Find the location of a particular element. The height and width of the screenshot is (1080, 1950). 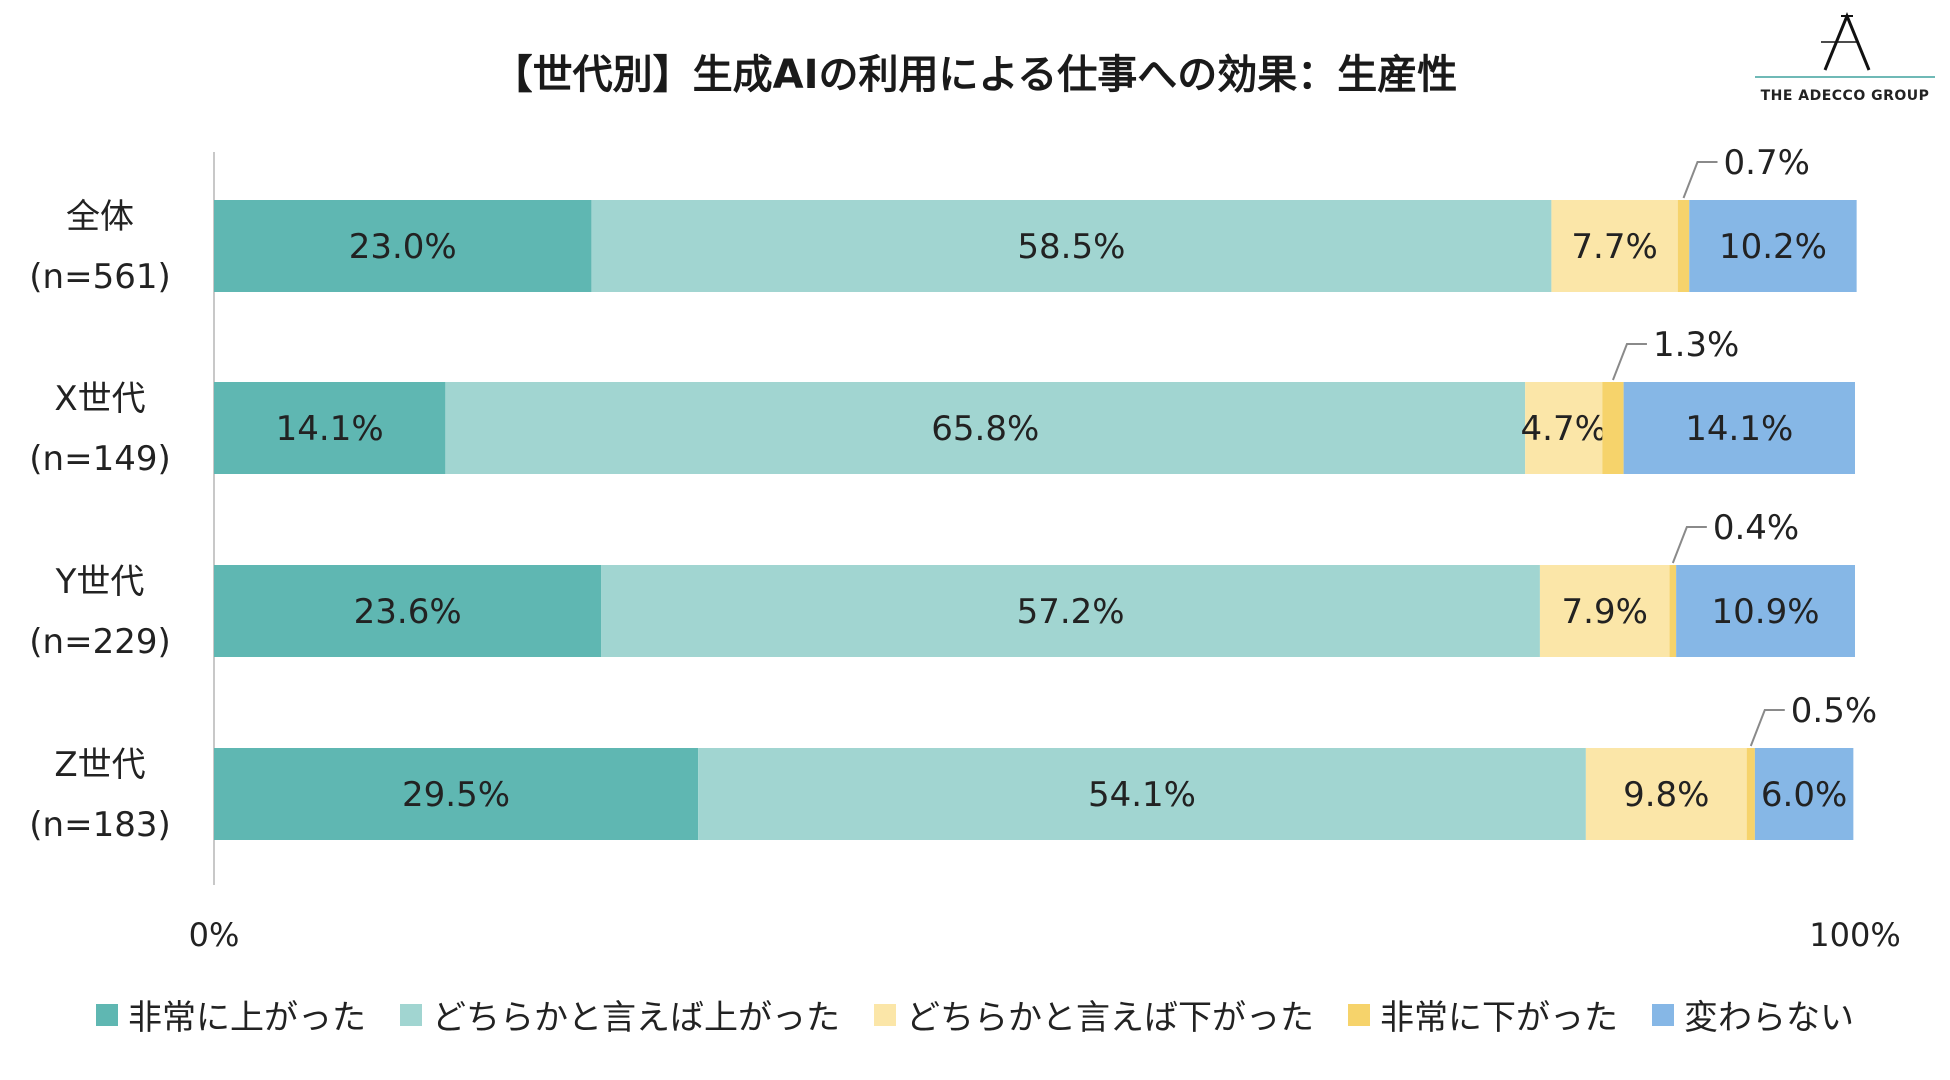

legend-label: どちらかと言えば上がった is located at coordinates (636, 1018).